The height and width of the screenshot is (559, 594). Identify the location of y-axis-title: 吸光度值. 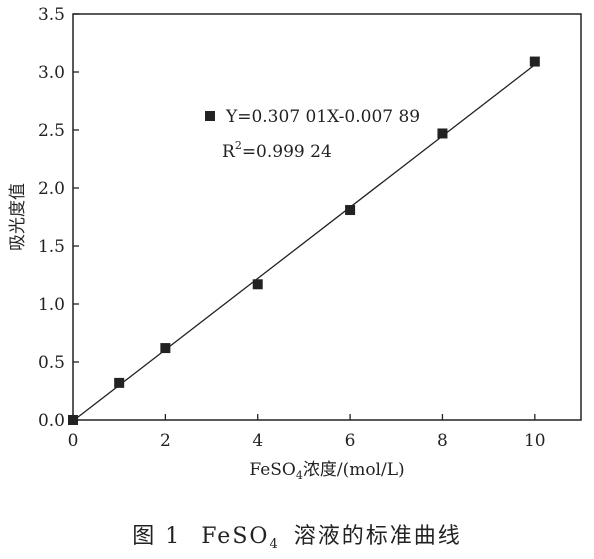
(18, 217).